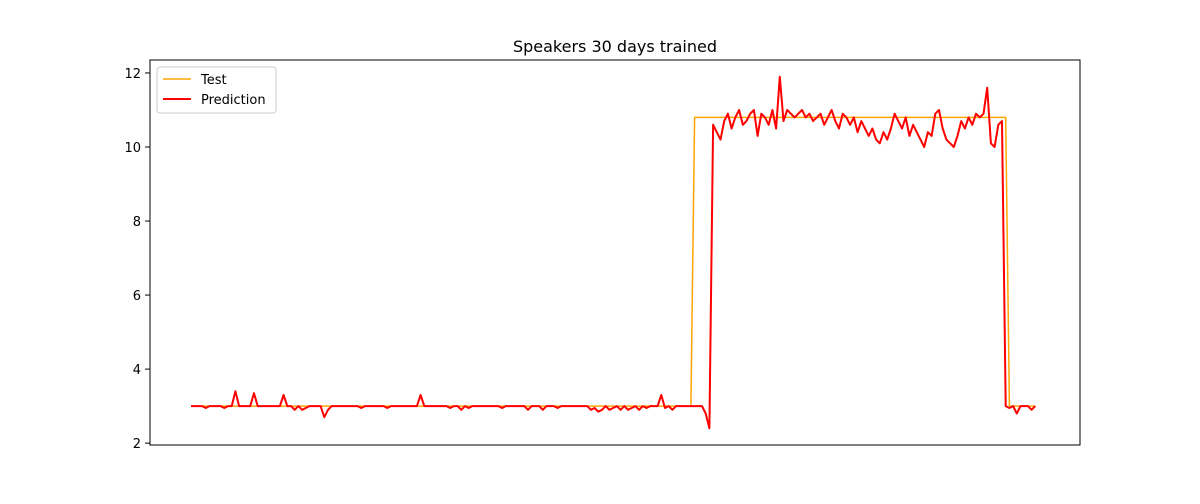 The image size is (1200, 504). Describe the element at coordinates (132, 148) in the screenshot. I see `y-tick-label: 10` at that location.